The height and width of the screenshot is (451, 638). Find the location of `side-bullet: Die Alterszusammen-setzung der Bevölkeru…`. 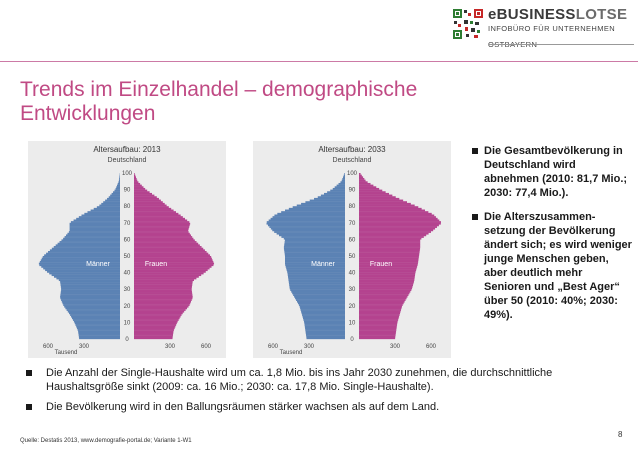

side-bullet: Die Alterszusammen-setzung der Bevölkeru… is located at coordinates (552, 266).